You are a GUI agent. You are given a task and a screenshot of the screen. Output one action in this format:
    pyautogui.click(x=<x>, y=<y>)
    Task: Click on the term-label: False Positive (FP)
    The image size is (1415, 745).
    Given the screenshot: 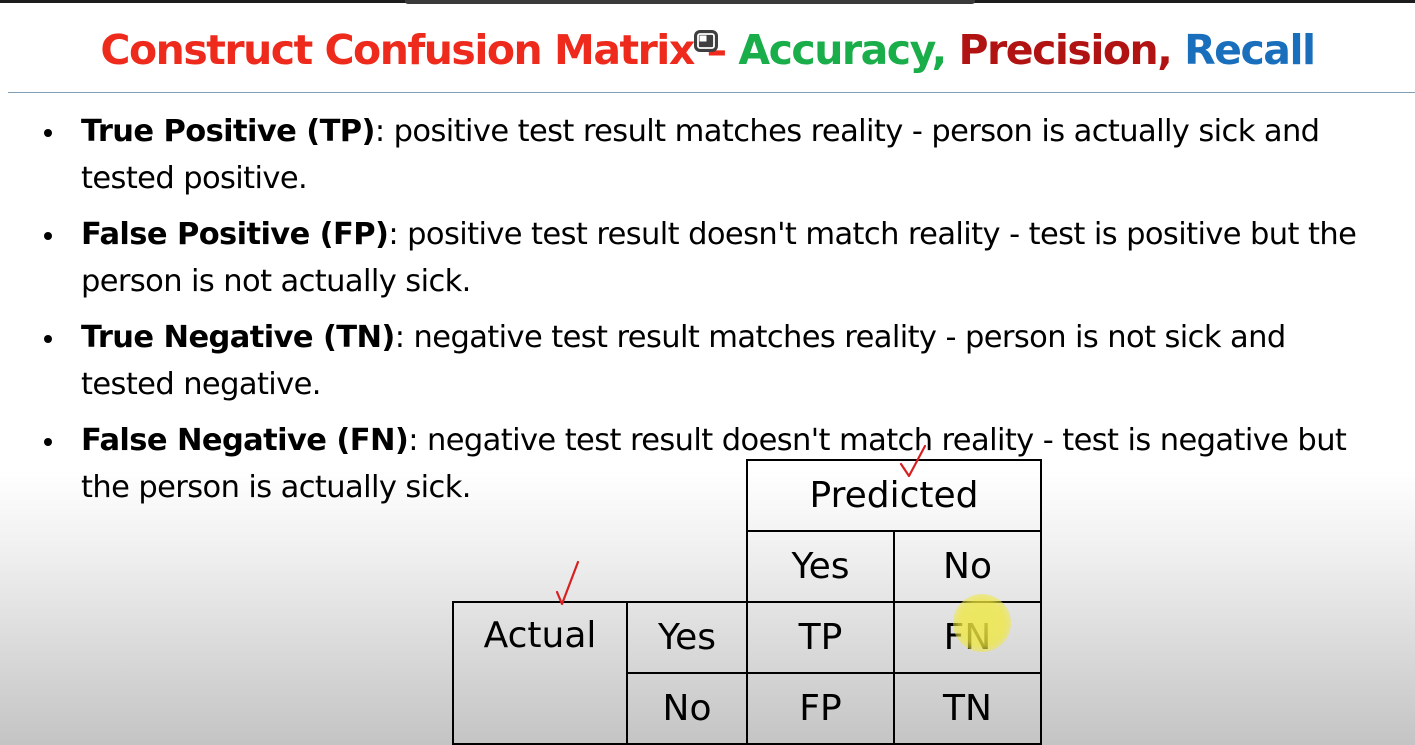 What is the action you would take?
    pyautogui.click(x=235, y=234)
    